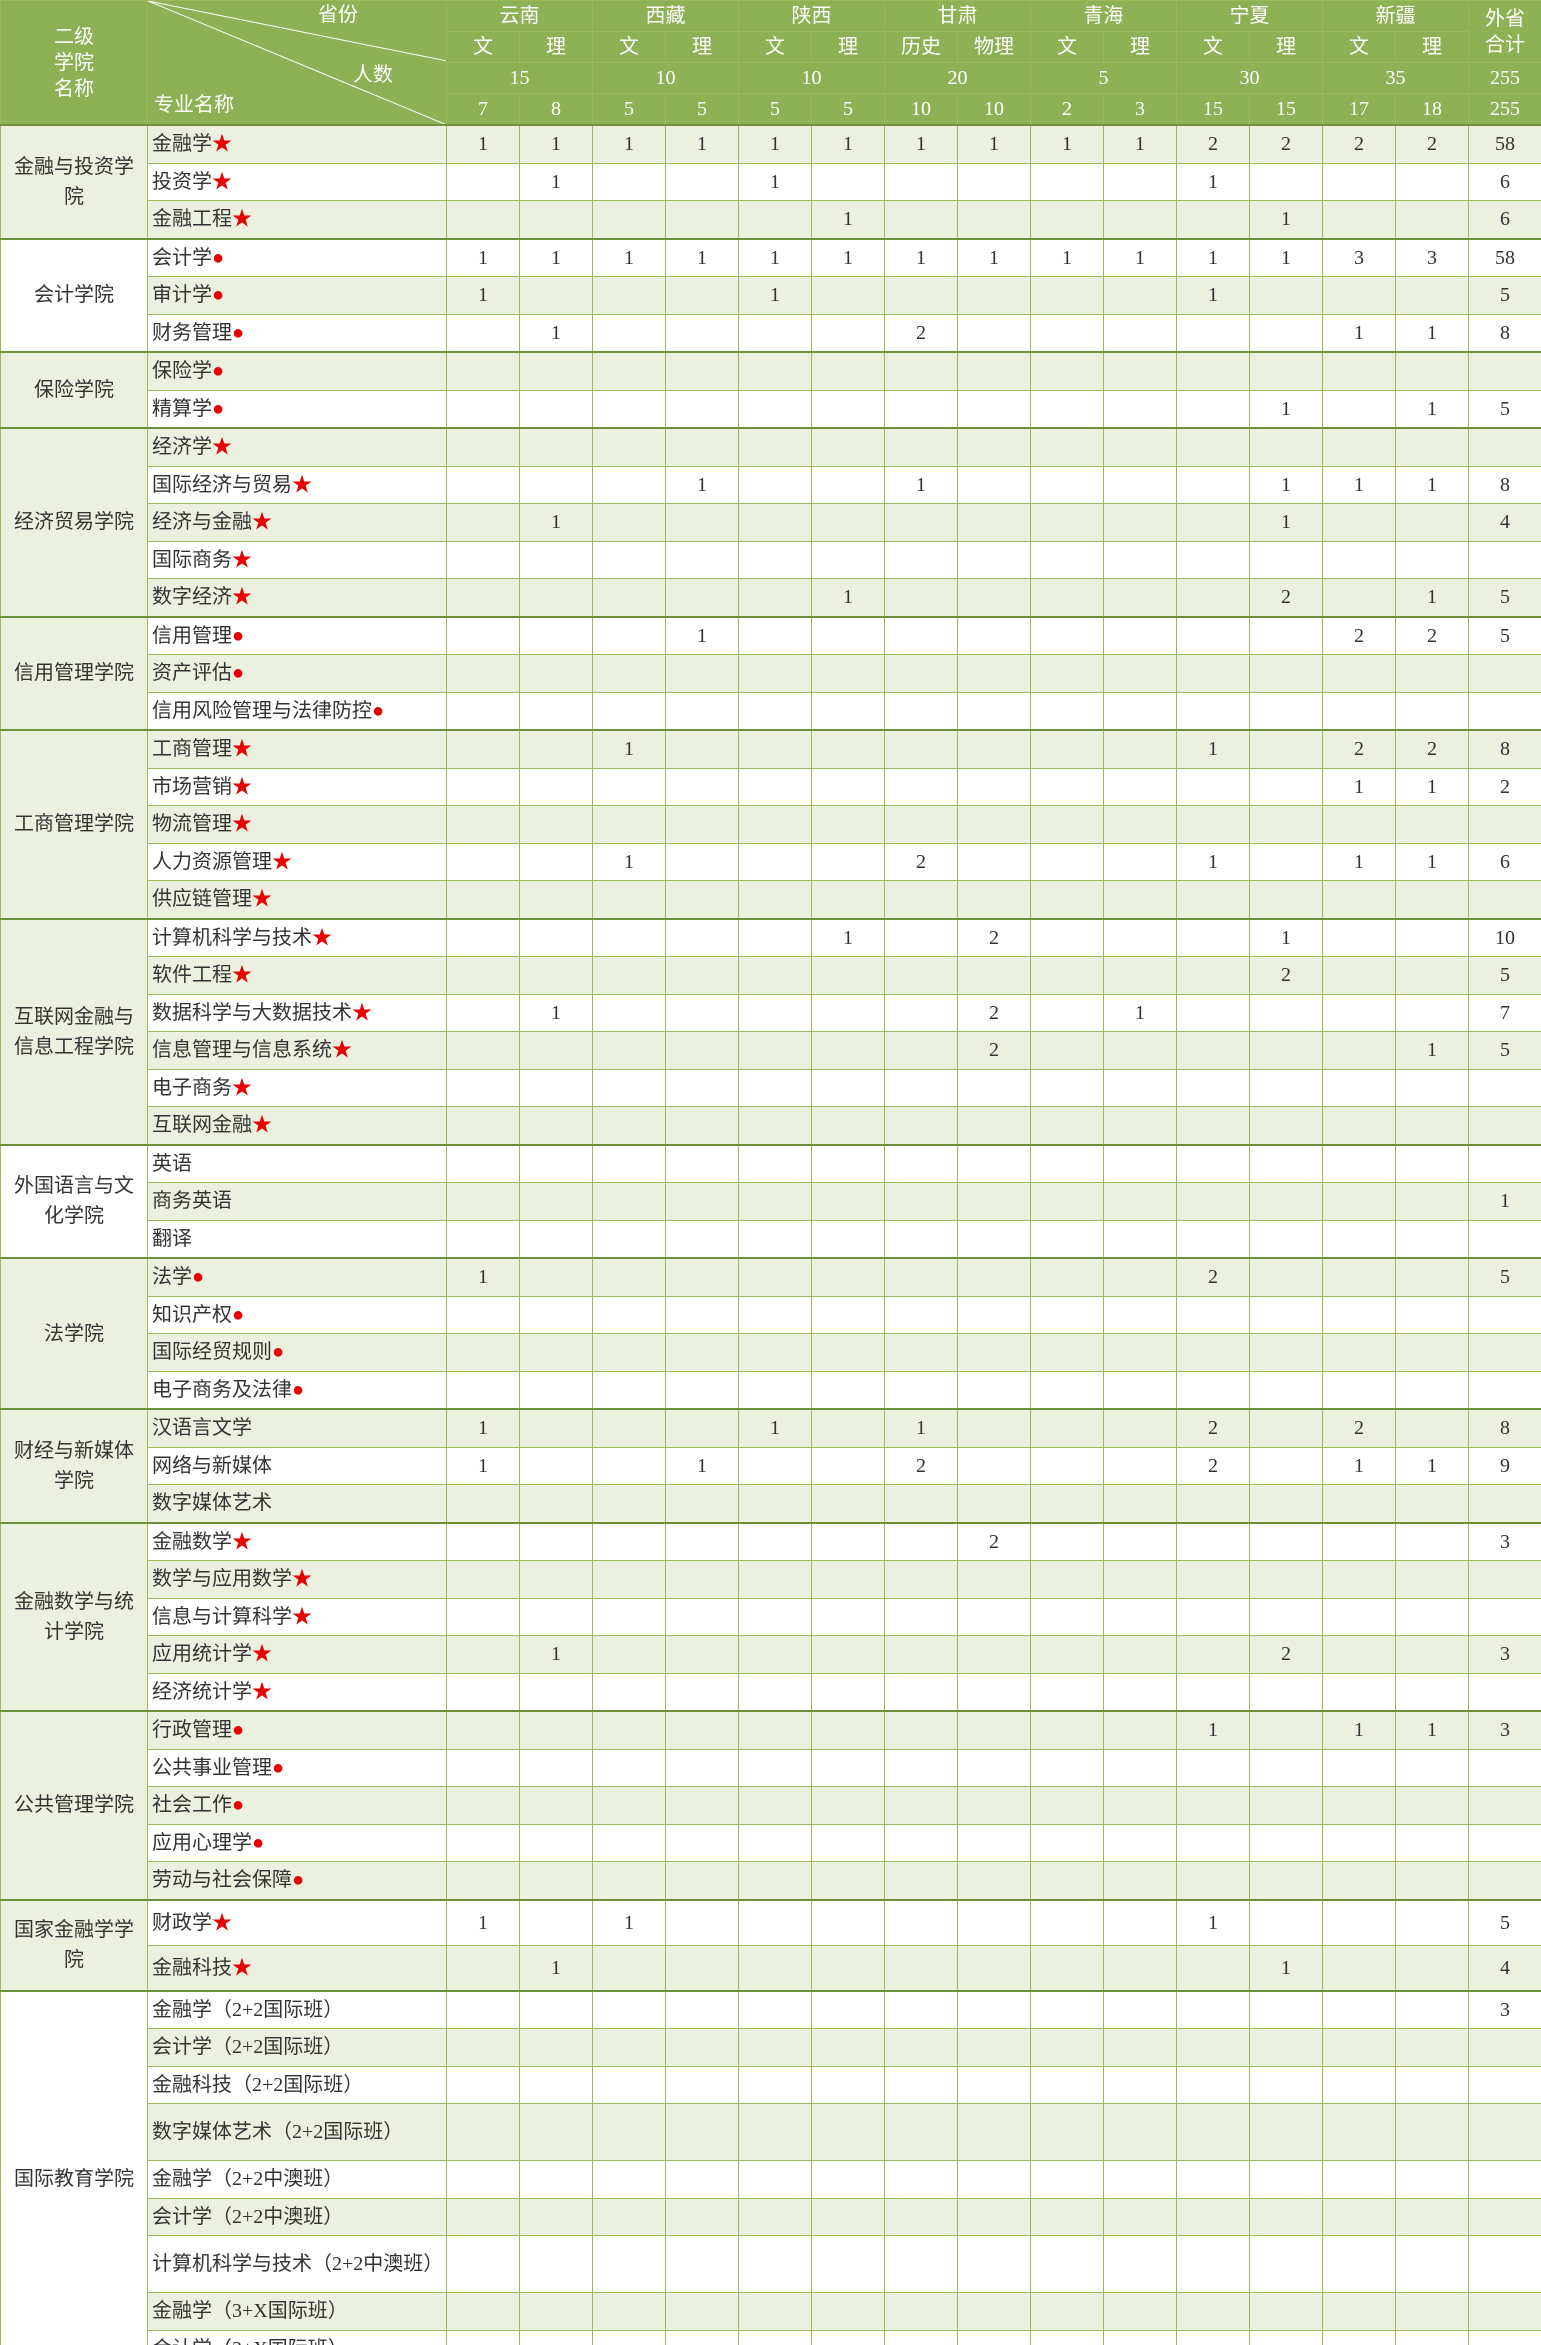 This screenshot has width=1541, height=2345. What do you see at coordinates (1504, 109) in the screenshot?
I see `total-track-quota: 255` at bounding box center [1504, 109].